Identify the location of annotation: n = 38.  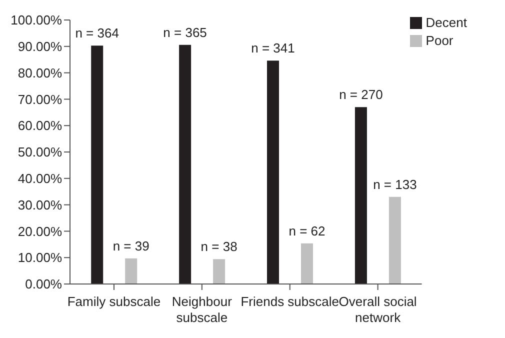
(219, 246).